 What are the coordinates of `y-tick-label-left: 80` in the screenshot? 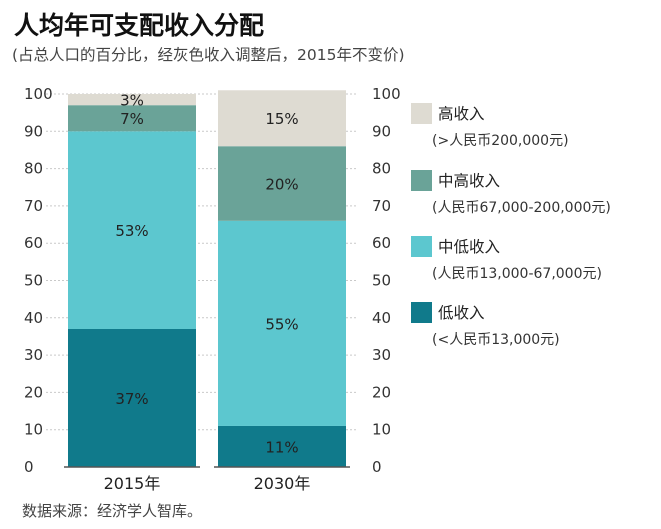 It's located at (33, 169).